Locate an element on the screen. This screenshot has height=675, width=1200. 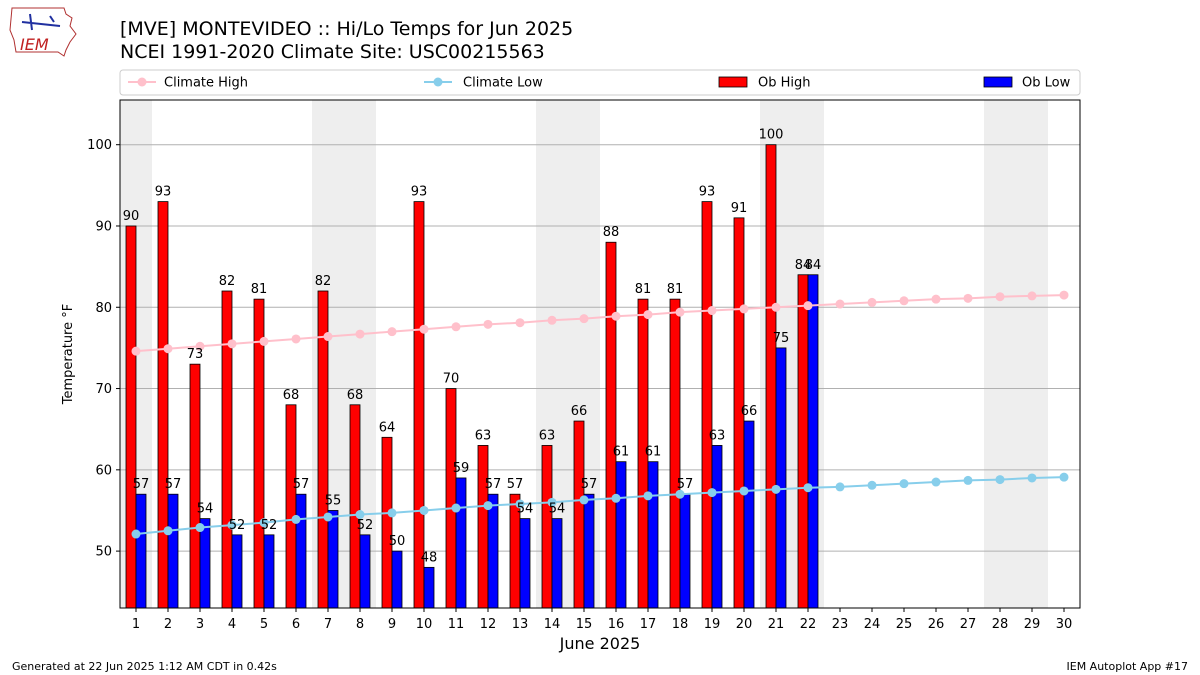
ob-high-label: 100 is located at coordinates (771, 135).